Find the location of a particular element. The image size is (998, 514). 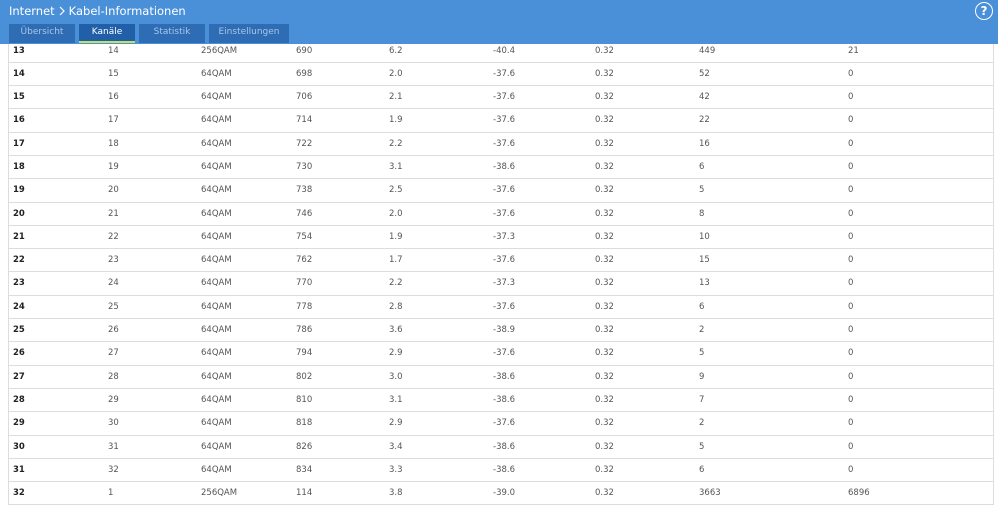

table-row: 14 15 64QAM 698 2.0 -37.6 0.32 52 0 is located at coordinates (501, 75).